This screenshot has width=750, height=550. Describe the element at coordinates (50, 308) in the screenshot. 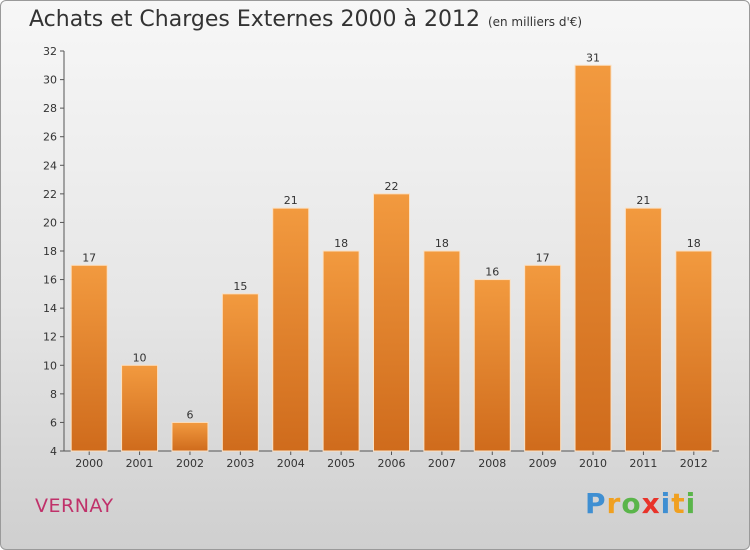

I see `y-tick-label: 14` at that location.